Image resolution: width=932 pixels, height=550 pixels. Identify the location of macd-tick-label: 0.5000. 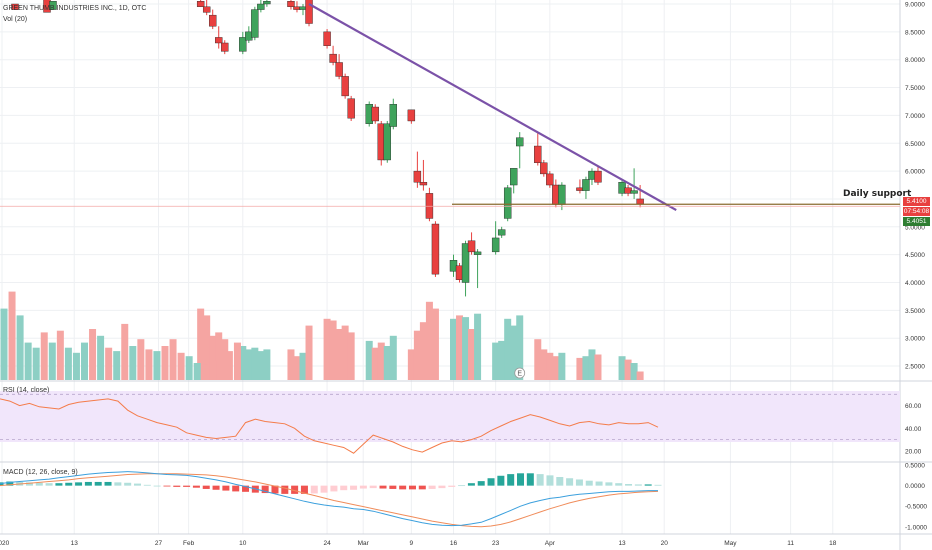
(915, 466).